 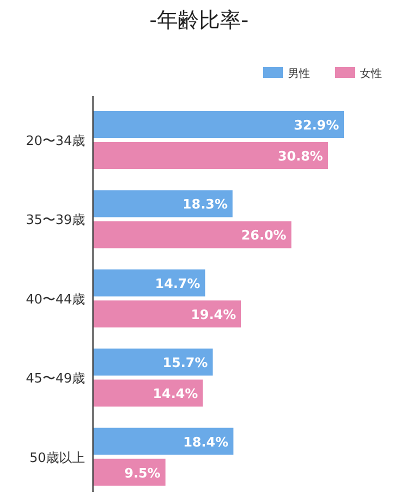 What do you see at coordinates (300, 157) in the screenshot?
I see `data-label: 30.8%` at bounding box center [300, 157].